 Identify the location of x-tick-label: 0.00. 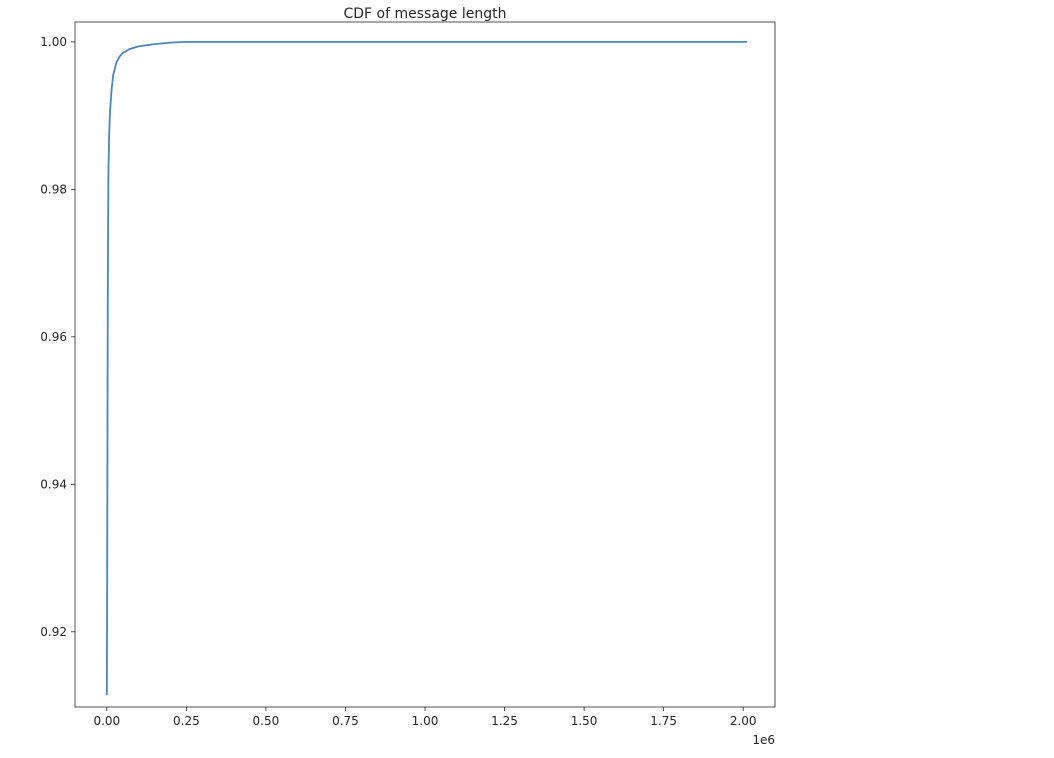
(106, 721).